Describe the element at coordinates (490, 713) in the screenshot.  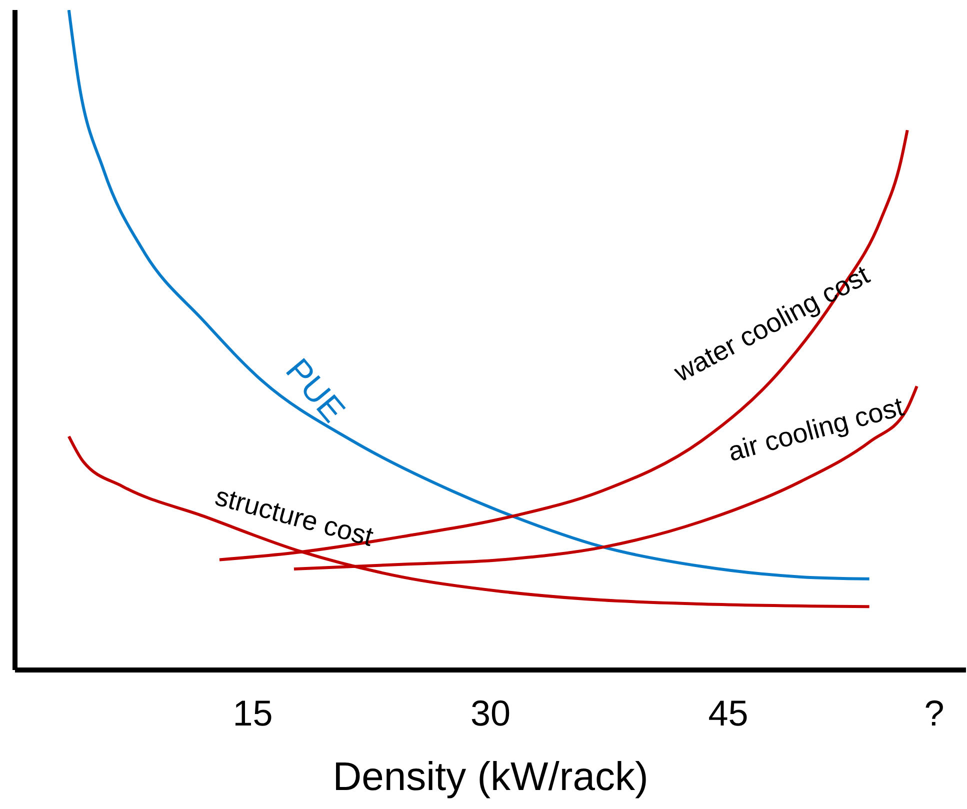
I see `x-tick-label: 30` at that location.